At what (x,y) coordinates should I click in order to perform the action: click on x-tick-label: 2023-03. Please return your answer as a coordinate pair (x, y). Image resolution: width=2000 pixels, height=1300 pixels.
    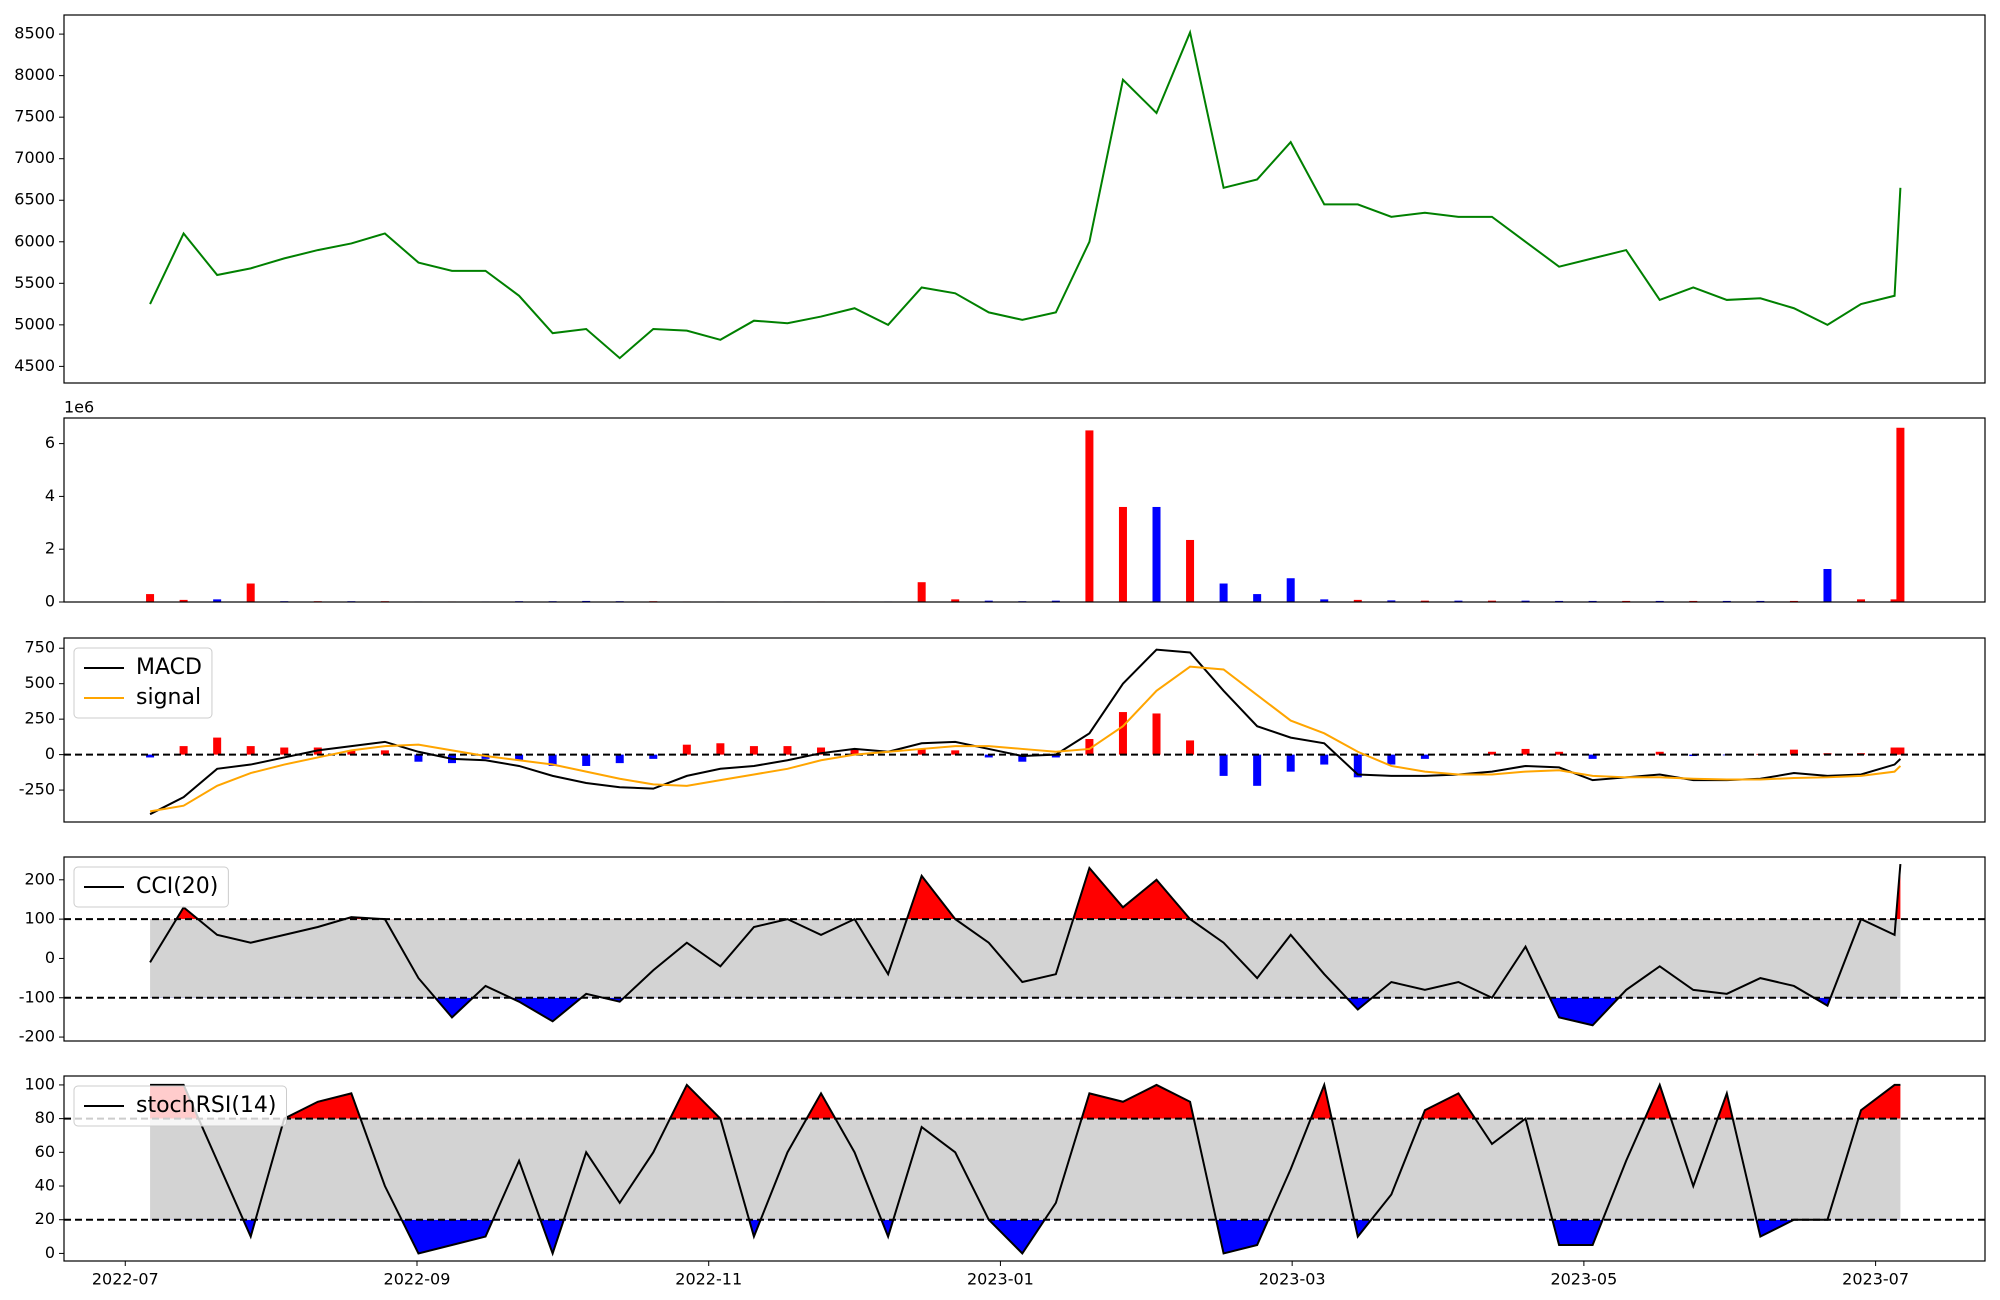
    Looking at the image, I should click on (1292, 1279).